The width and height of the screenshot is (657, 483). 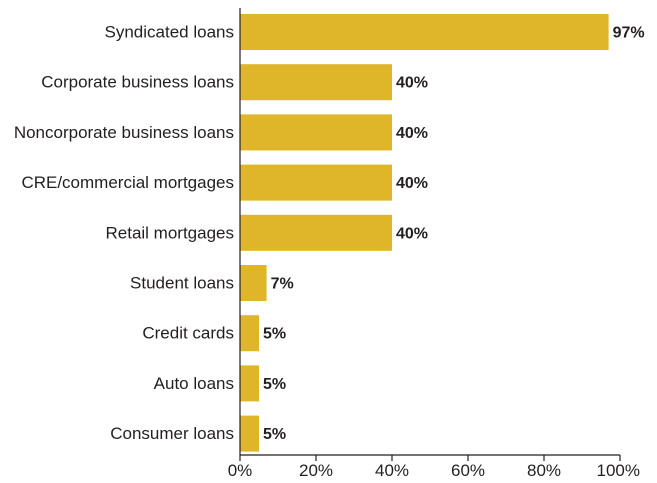 I want to click on x-tick-label: 20%, so click(x=316, y=470).